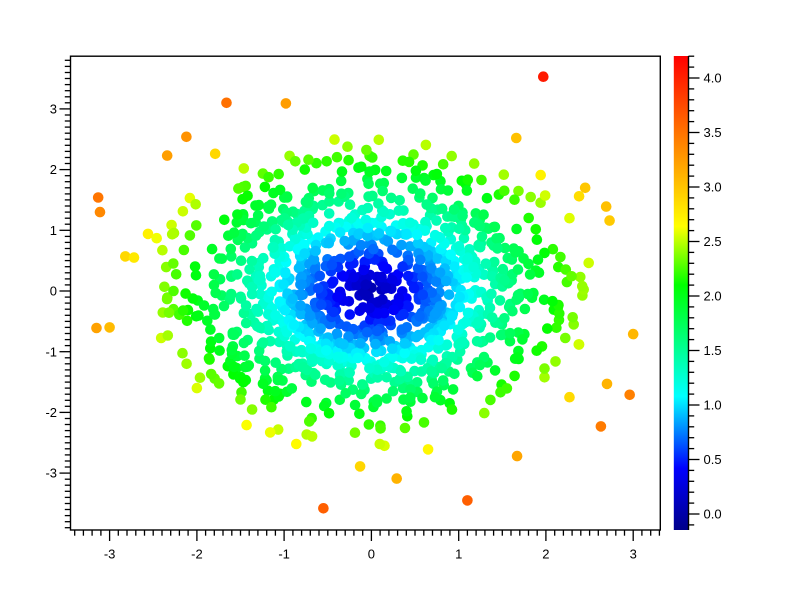 This screenshot has width=800, height=600. Describe the element at coordinates (713, 514) in the screenshot. I see `svg-text: 0.0` at that location.